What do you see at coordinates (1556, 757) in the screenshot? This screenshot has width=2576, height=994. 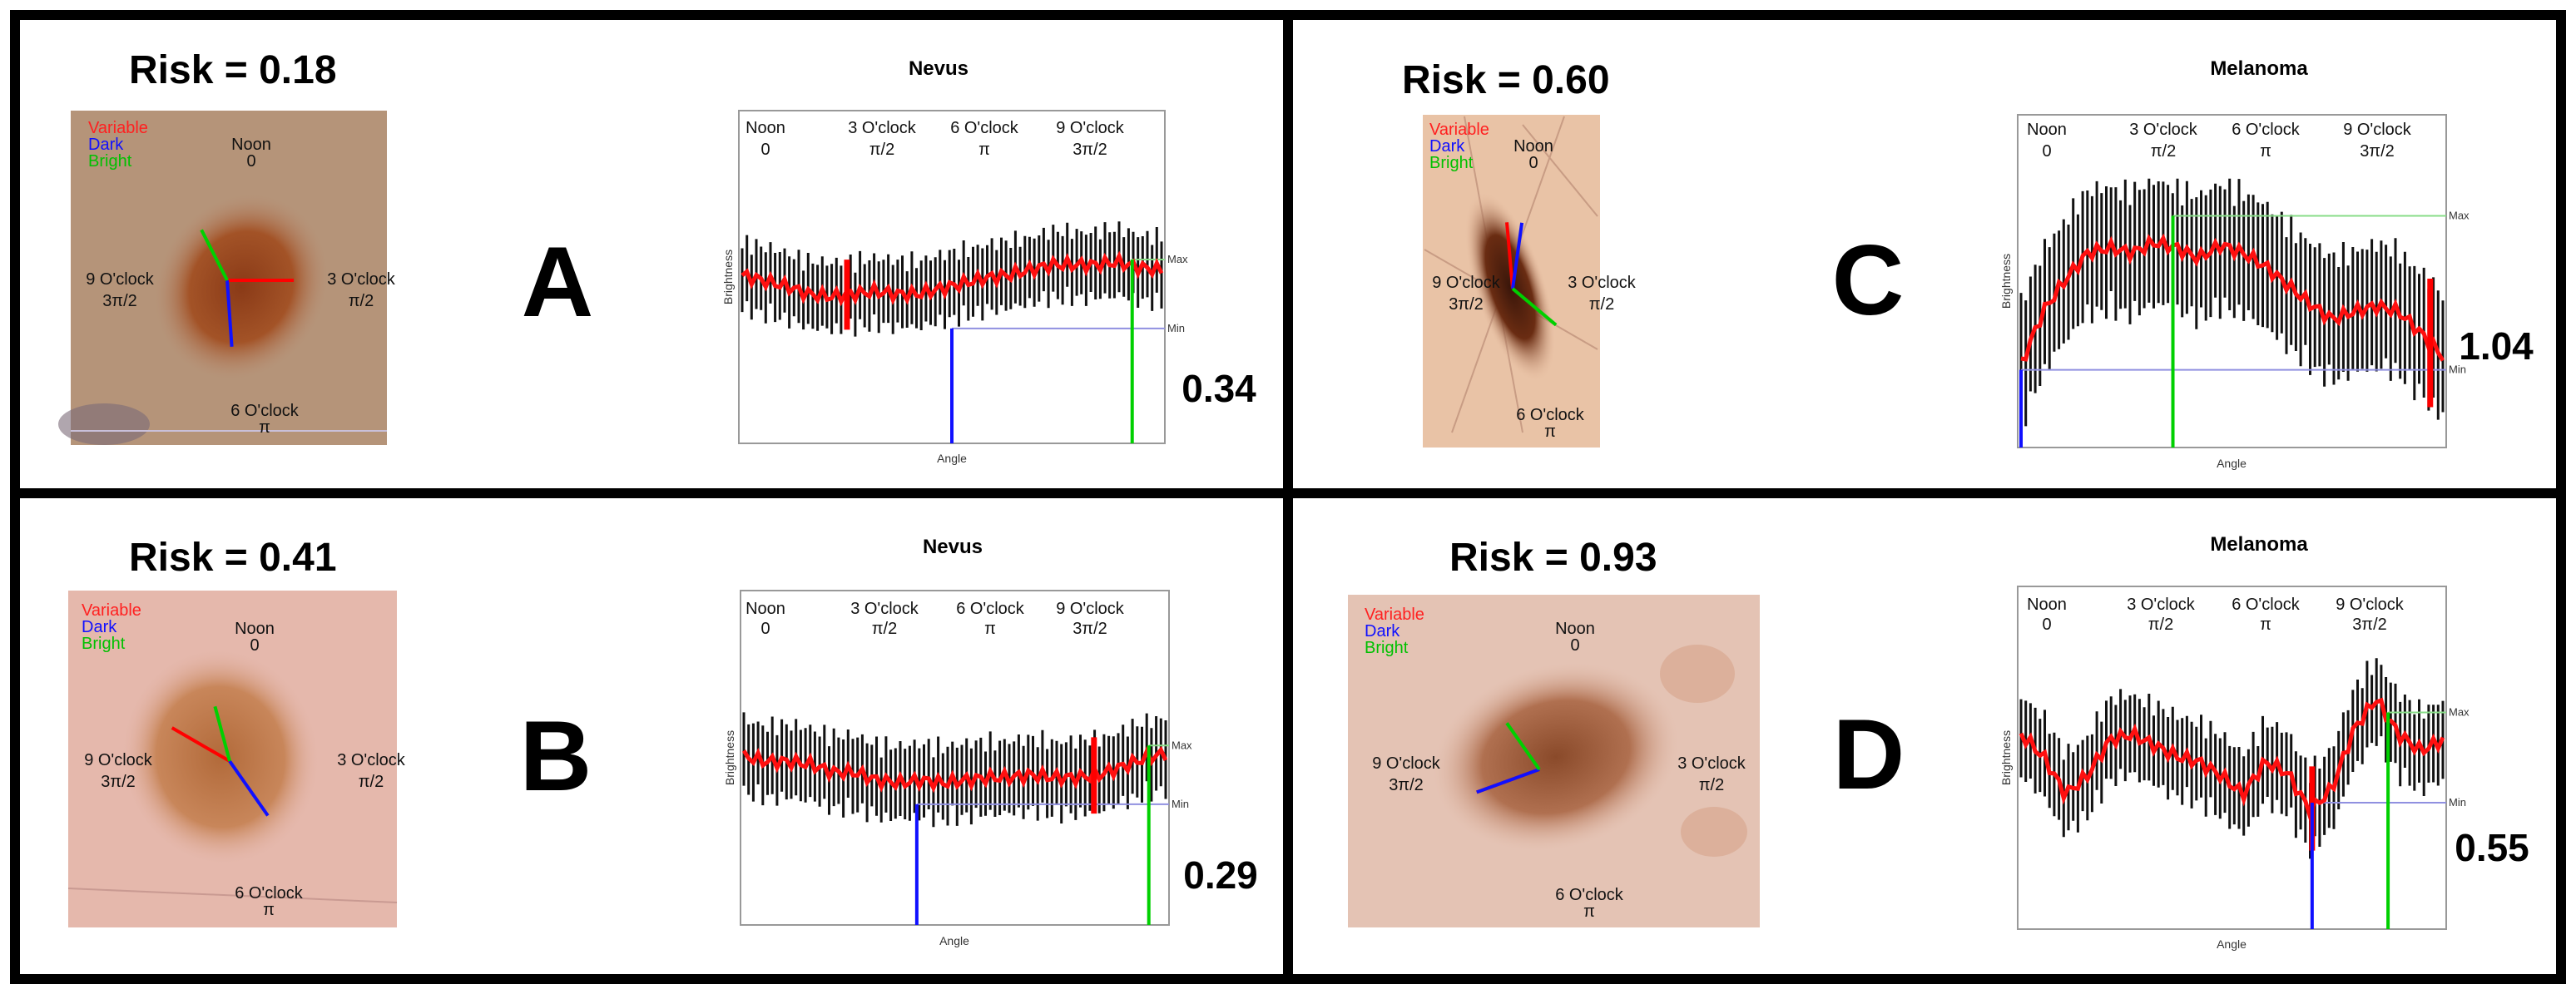 I see `lesion` at bounding box center [1556, 757].